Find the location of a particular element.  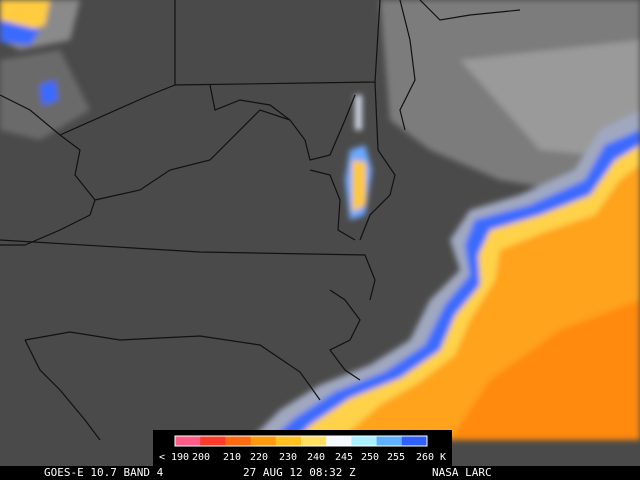

legend-label: 245 is located at coordinates (344, 457).